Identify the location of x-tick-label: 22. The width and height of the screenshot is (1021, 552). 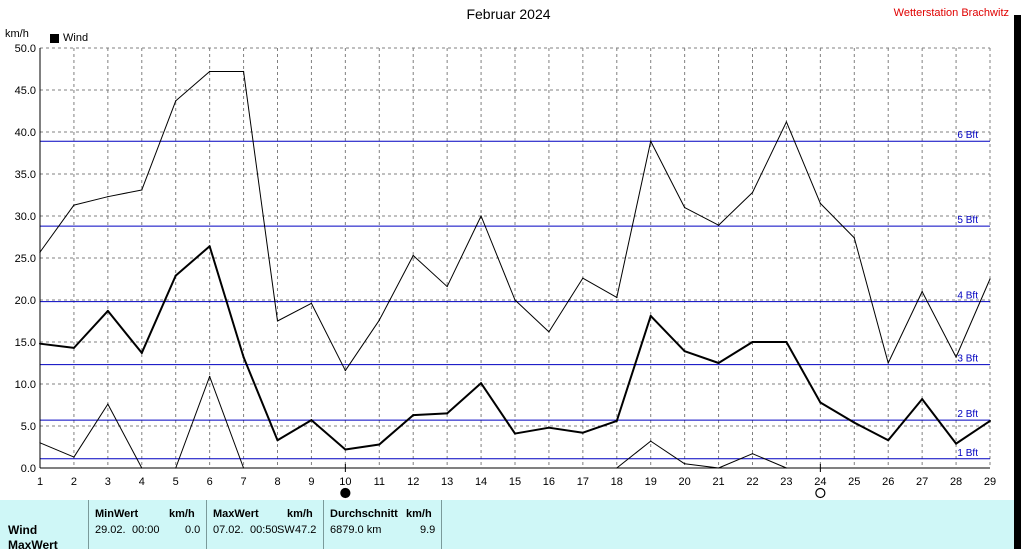
(752, 482).